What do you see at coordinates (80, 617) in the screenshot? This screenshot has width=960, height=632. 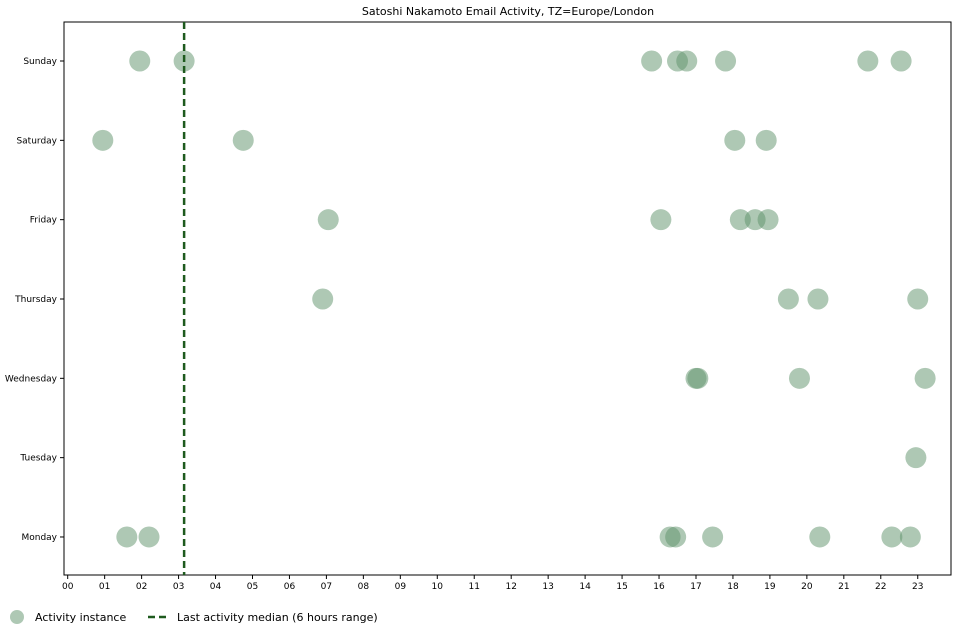 I see `legend-label-activity: Activity instance` at bounding box center [80, 617].